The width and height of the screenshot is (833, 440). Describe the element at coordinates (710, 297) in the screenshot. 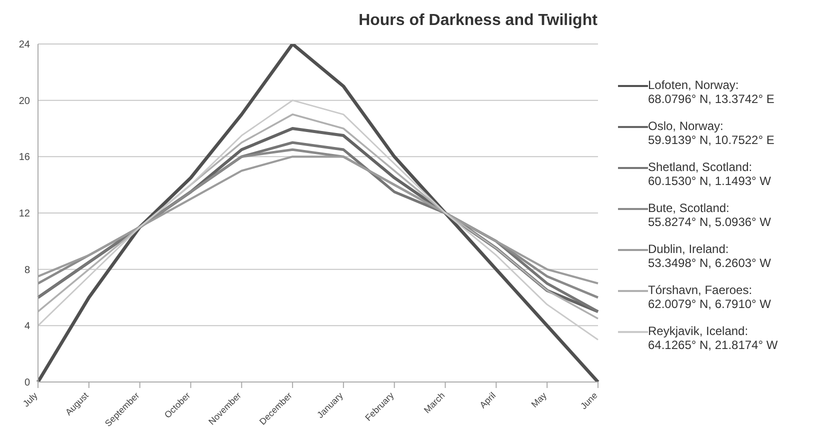

I see `legend-label: Tórshavn, Faeroes: 62.0079° N, 6.7910° W` at that location.